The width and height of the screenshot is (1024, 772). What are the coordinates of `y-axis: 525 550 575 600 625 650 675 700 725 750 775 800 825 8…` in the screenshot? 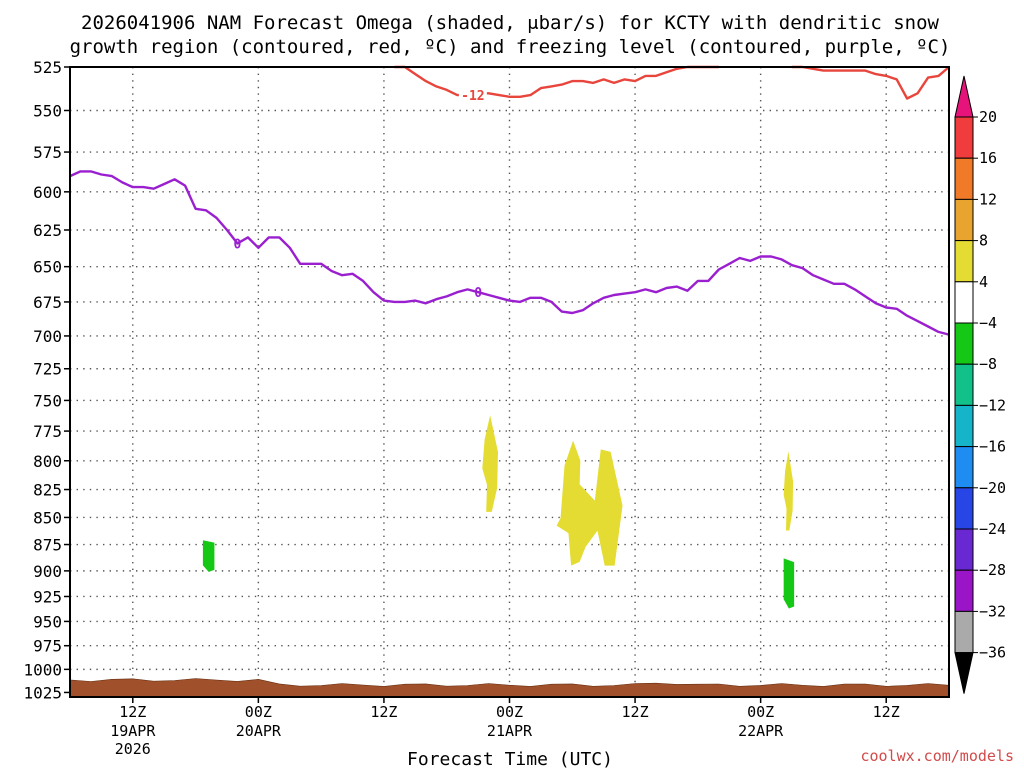 It's located at (46, 380).